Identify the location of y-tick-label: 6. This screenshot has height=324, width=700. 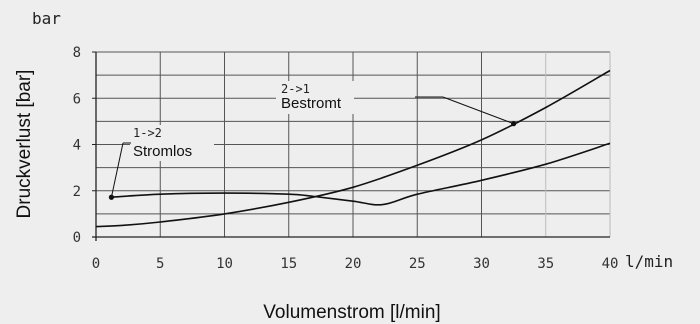
(77, 99).